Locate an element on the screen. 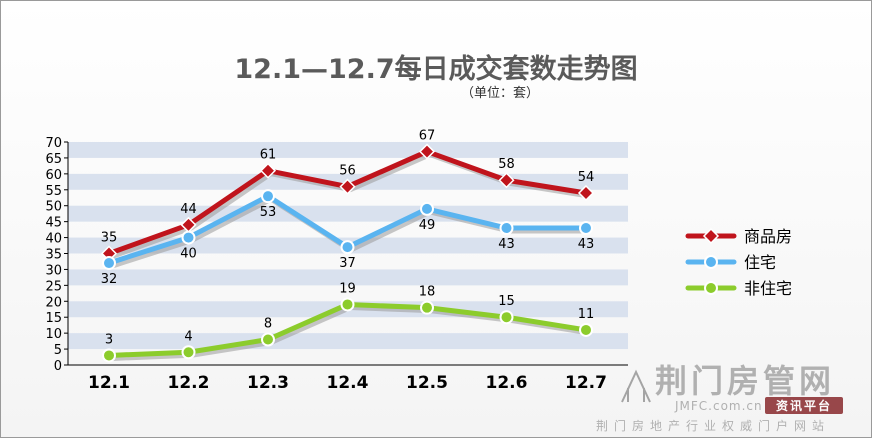 This screenshot has width=872, height=442. watermark-badge-bg is located at coordinates (804, 405).